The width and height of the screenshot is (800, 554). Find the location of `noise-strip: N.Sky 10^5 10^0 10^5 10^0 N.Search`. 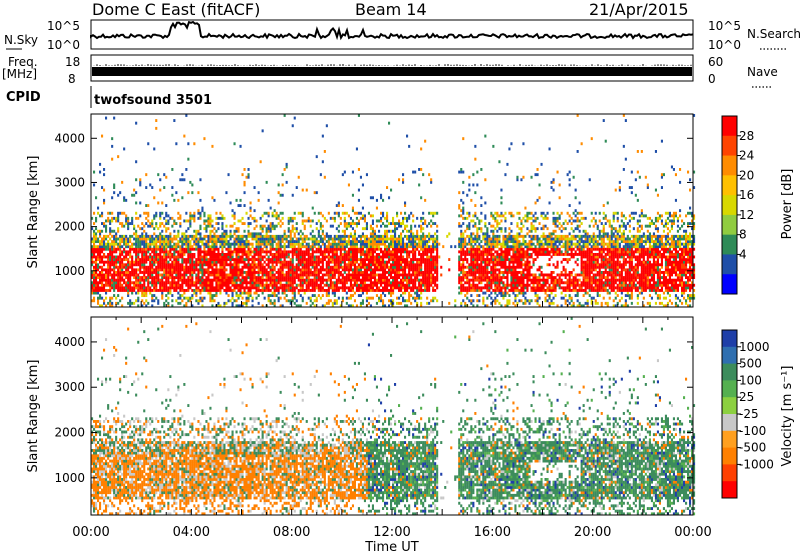

noise-strip: N.Sky 10^5 10^0 10^5 10^0 N.Search is located at coordinates (402, 35).